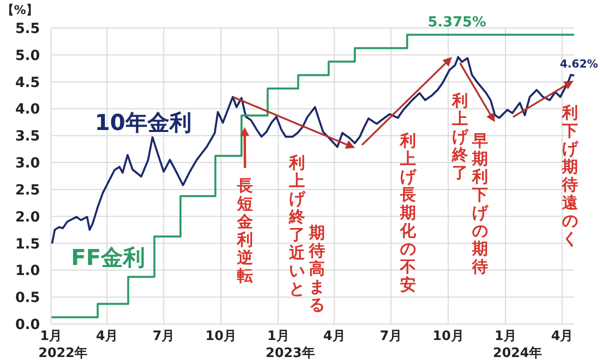 The width and height of the screenshot is (600, 361). Describe the element at coordinates (27, 244) in the screenshot. I see `y-tick-label: 1.5` at that location.